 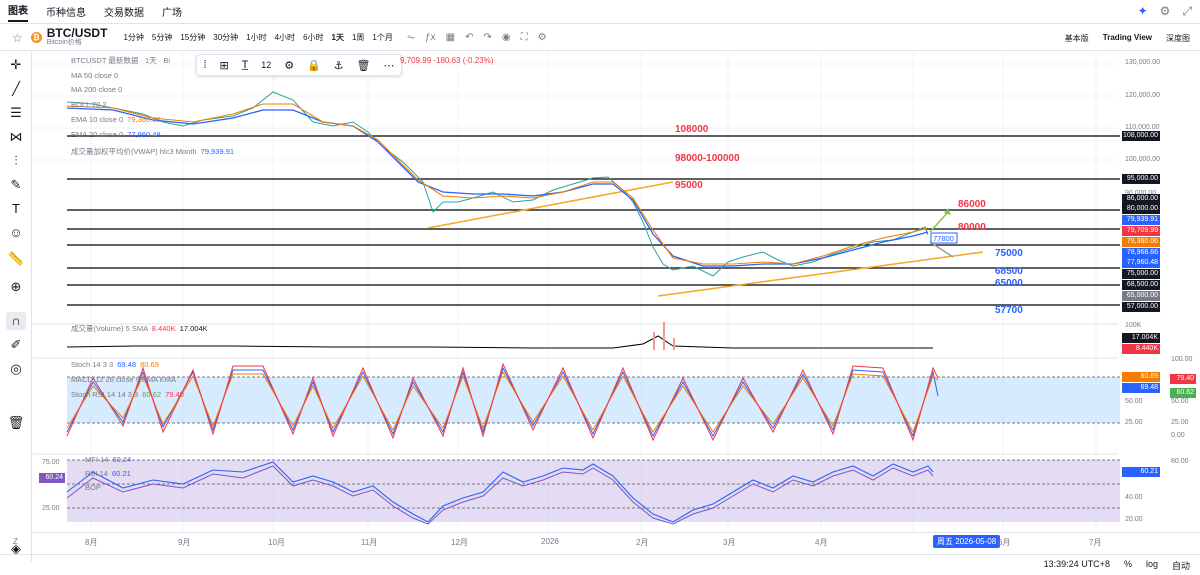 I want to click on position-icon: ⫶, so click(x=16, y=160).